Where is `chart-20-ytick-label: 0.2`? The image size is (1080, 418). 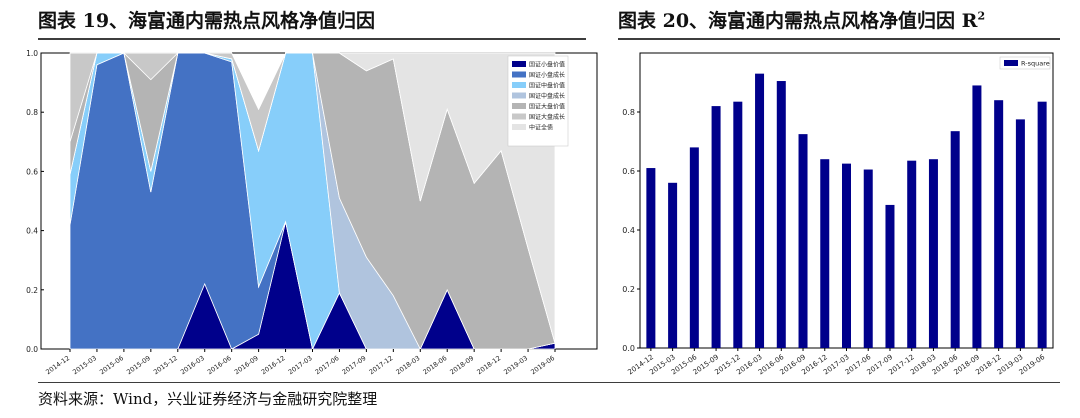
chart-20-ytick-label: 0.2 is located at coordinates (628, 289).